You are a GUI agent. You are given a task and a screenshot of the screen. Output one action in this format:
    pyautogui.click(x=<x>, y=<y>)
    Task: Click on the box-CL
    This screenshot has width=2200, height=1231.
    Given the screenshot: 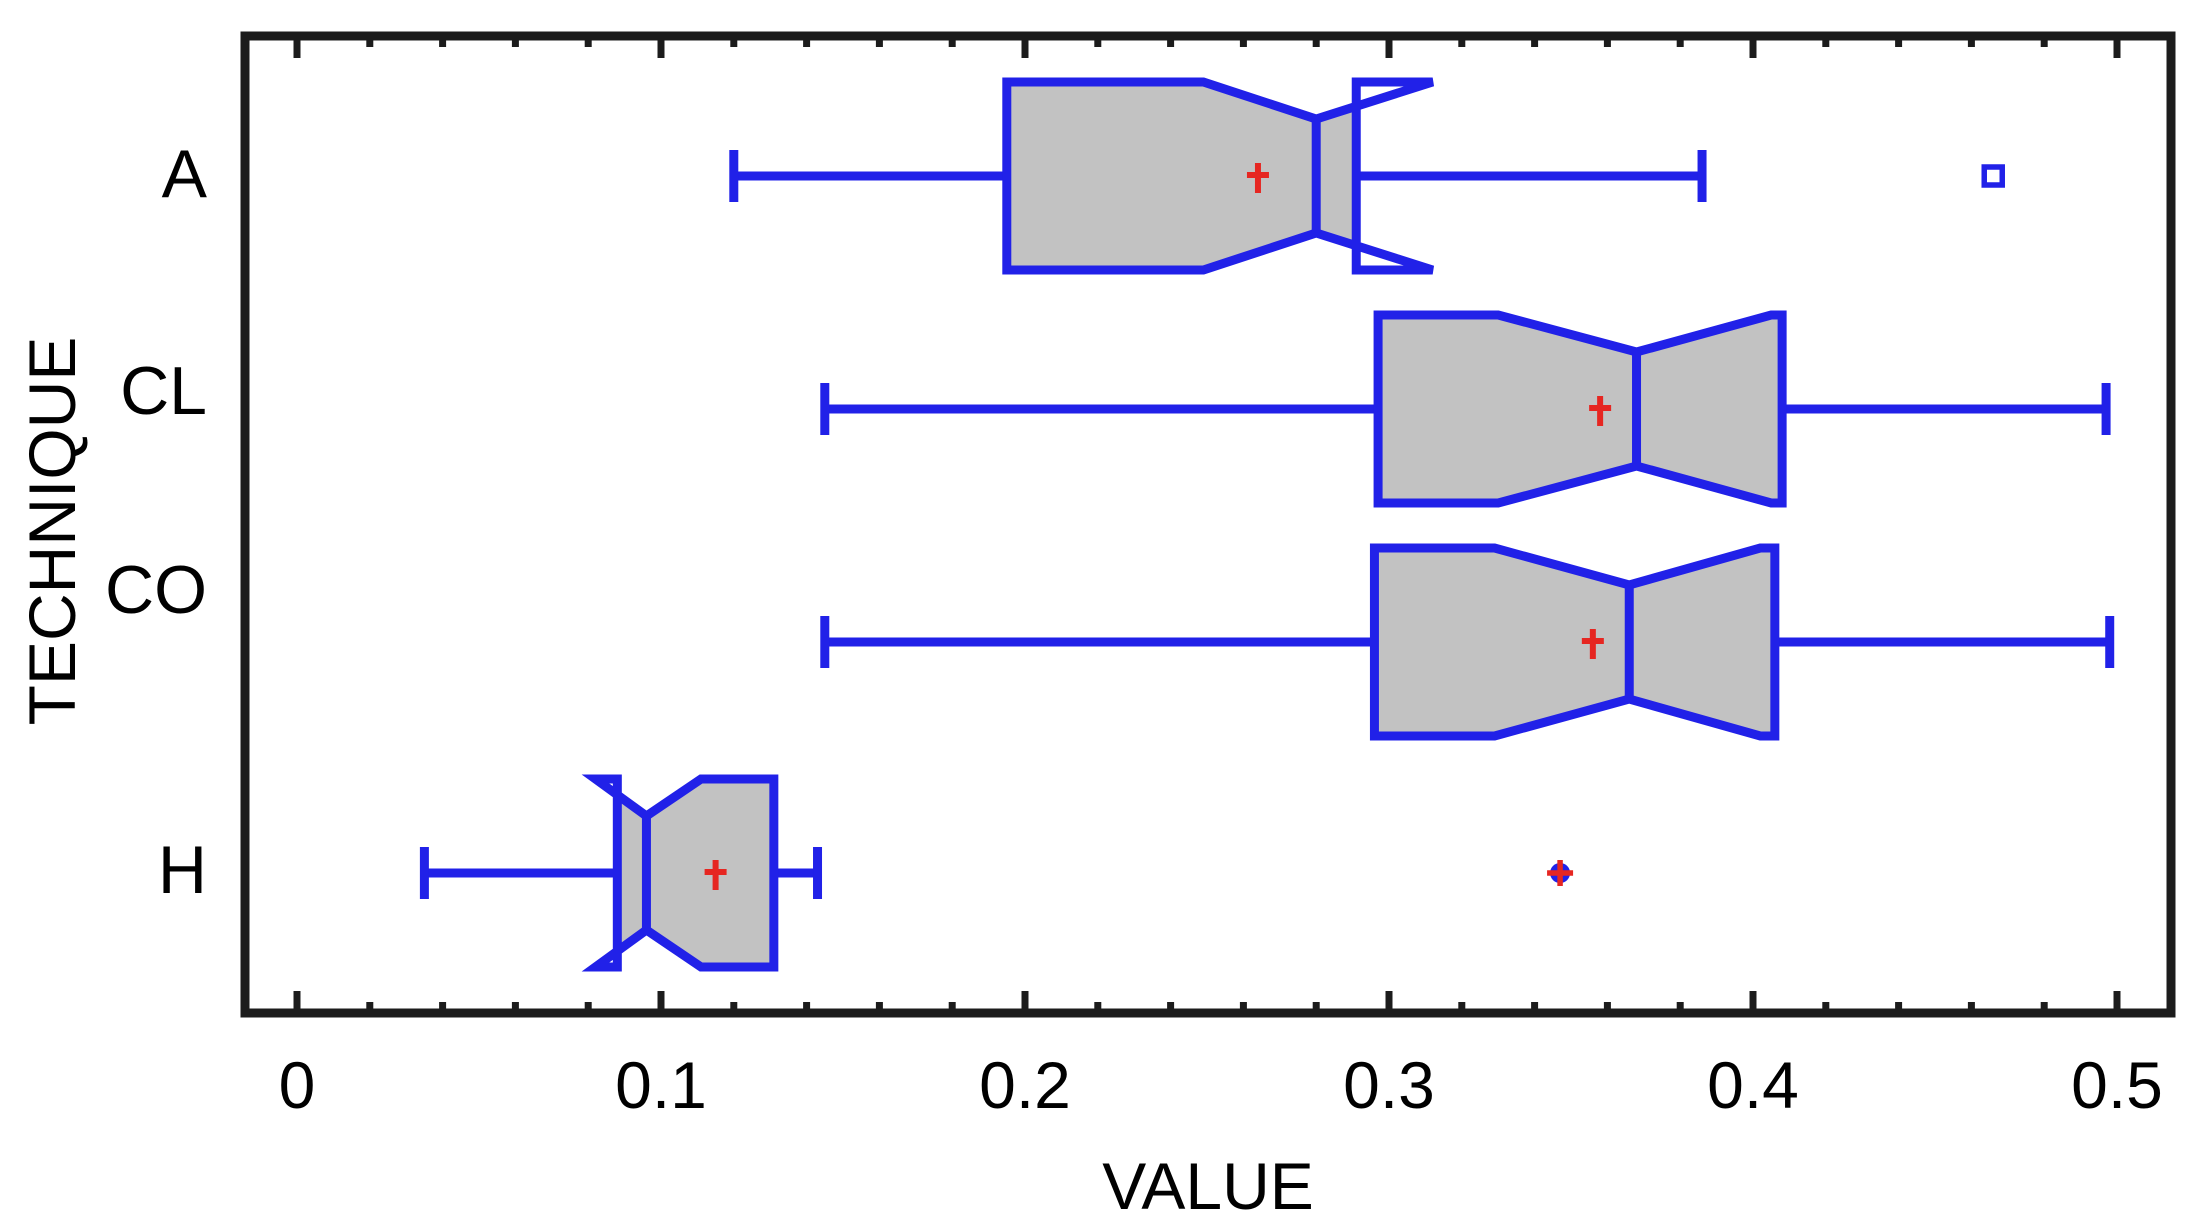 What is the action you would take?
    pyautogui.click(x=1465, y=409)
    